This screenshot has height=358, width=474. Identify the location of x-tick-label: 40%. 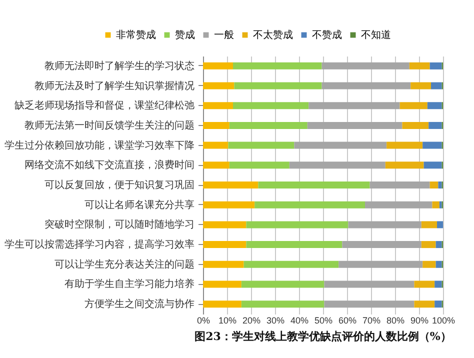
(299, 321).